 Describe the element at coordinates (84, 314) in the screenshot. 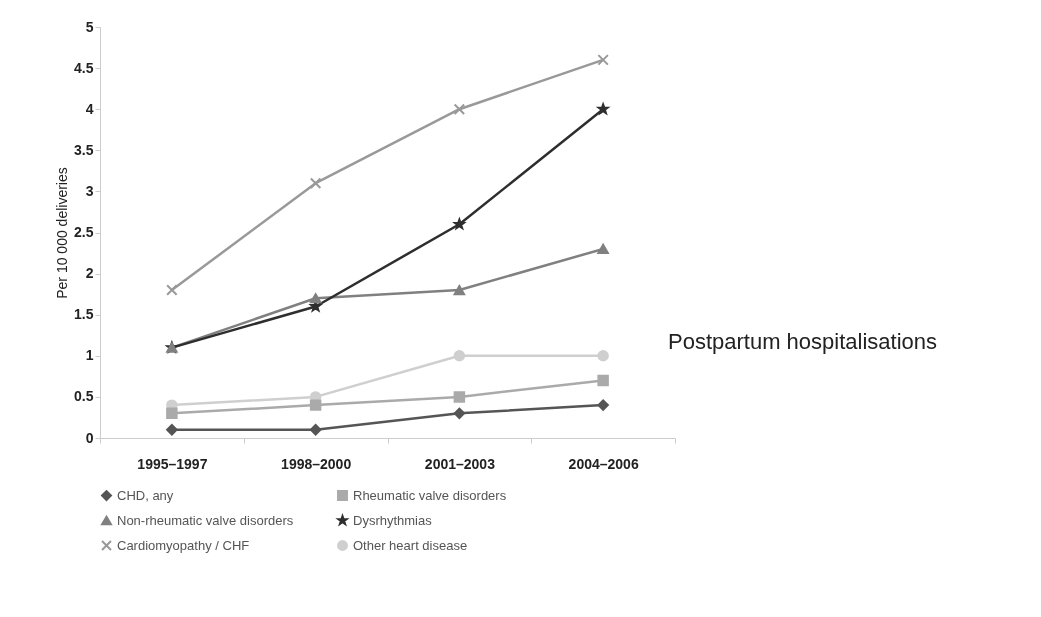

I see `y-tick-label: 1.5` at that location.